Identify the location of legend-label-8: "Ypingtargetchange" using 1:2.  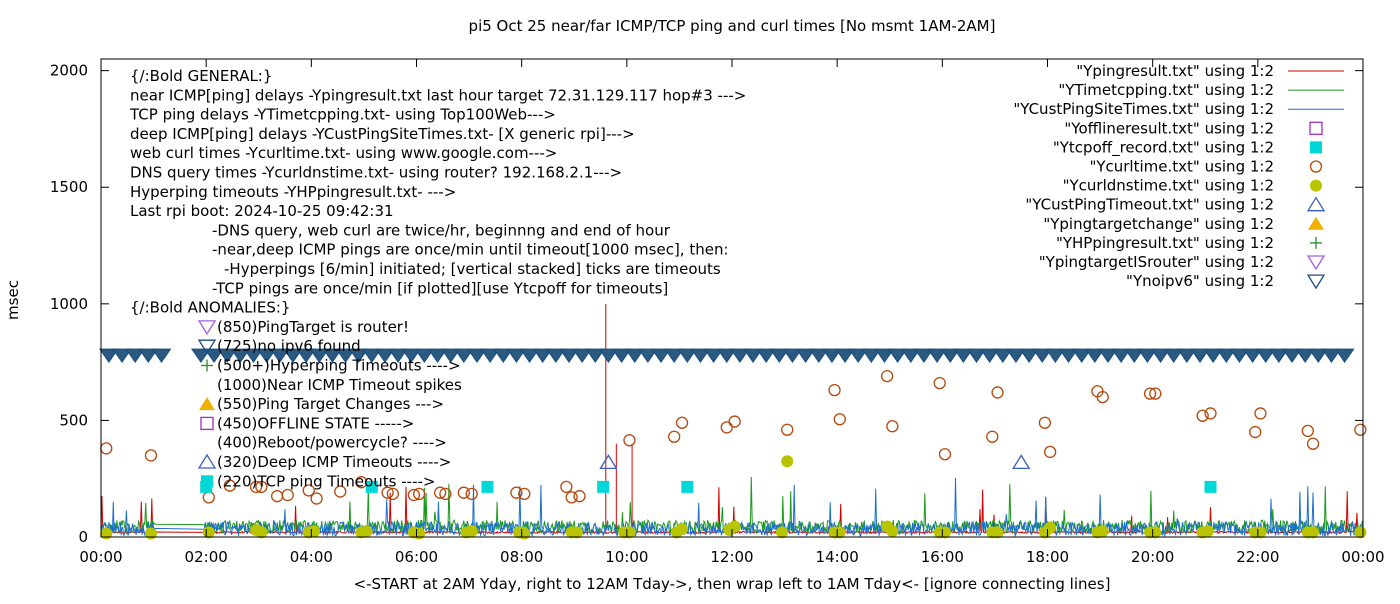
(1158, 224).